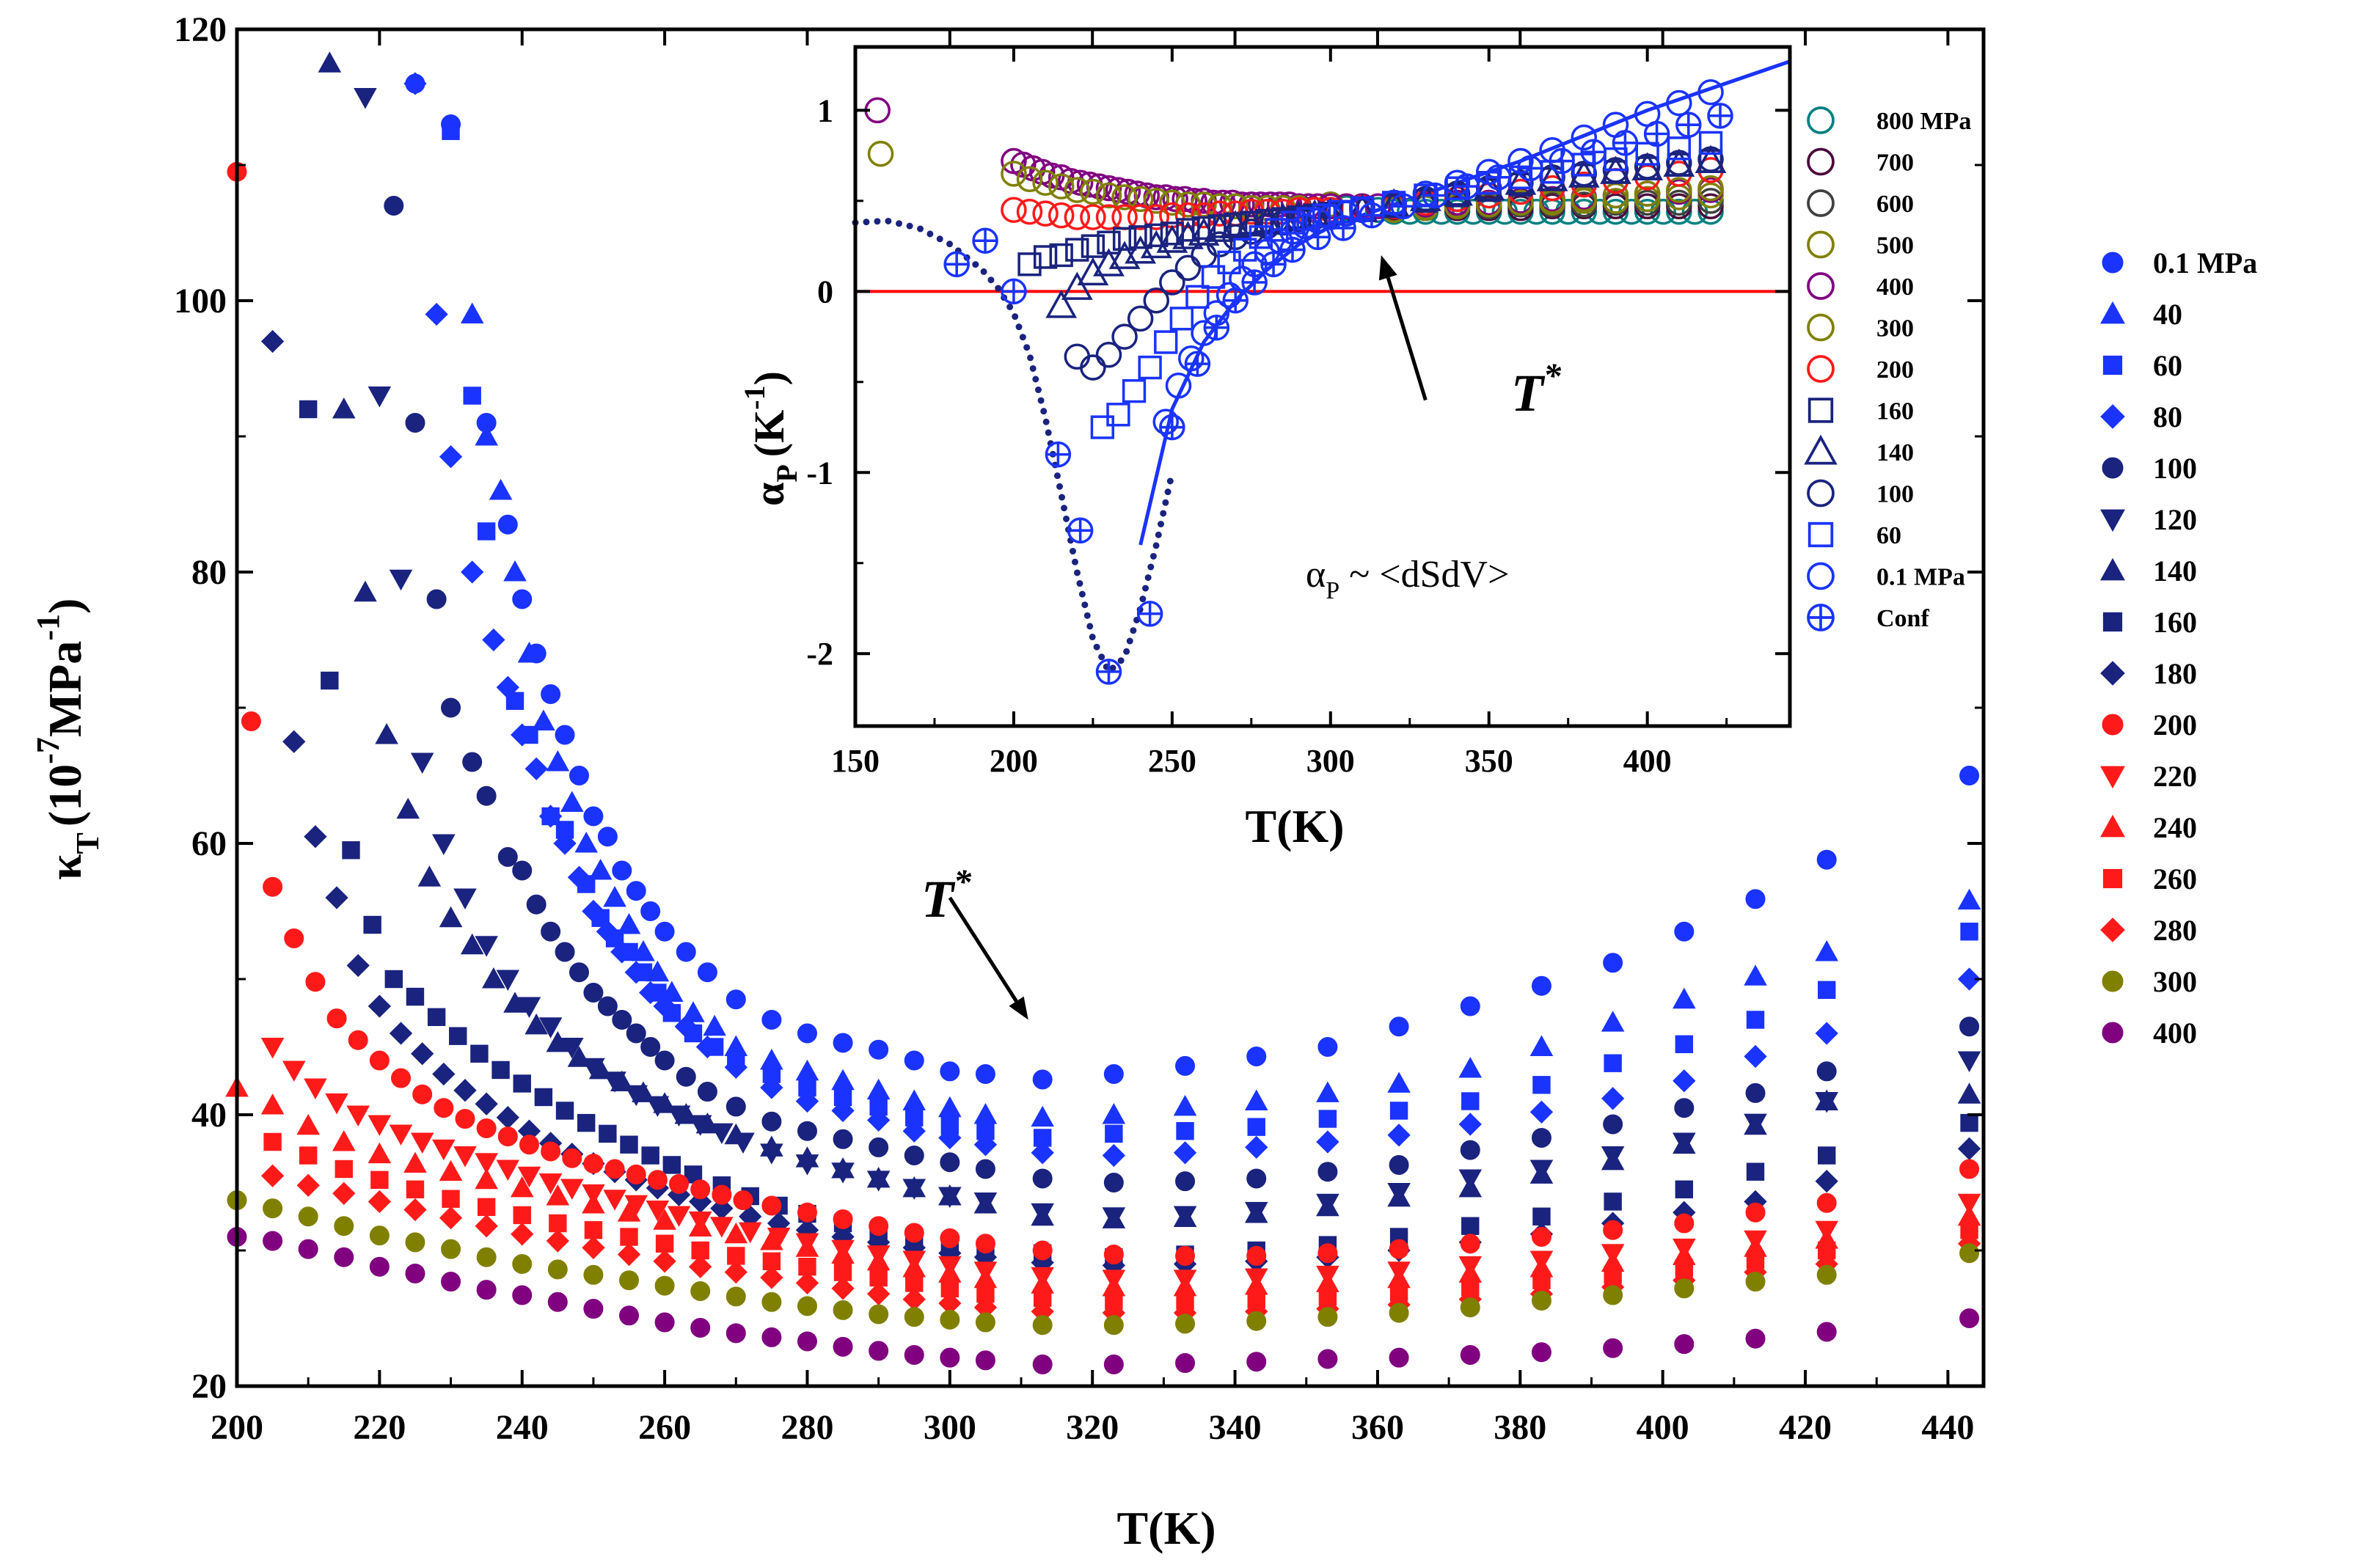  Describe the element at coordinates (1895, 204) in the screenshot. I see `inset-legend-label: 600` at that location.